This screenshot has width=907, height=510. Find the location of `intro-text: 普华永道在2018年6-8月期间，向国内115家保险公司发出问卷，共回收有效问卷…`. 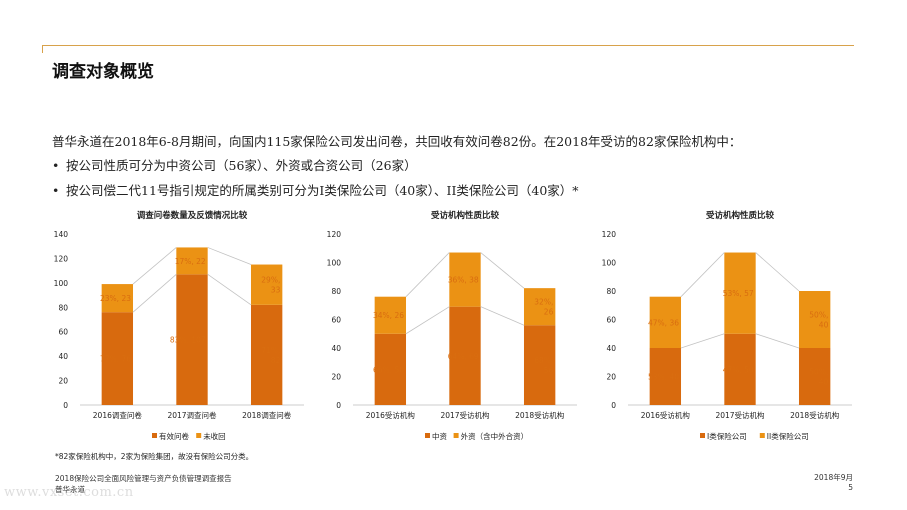

intro-text: 普华永道在2018年6-8月期间，向国内115家保险公司发出问卷，共回收有效问卷… is located at coordinates (397, 141).